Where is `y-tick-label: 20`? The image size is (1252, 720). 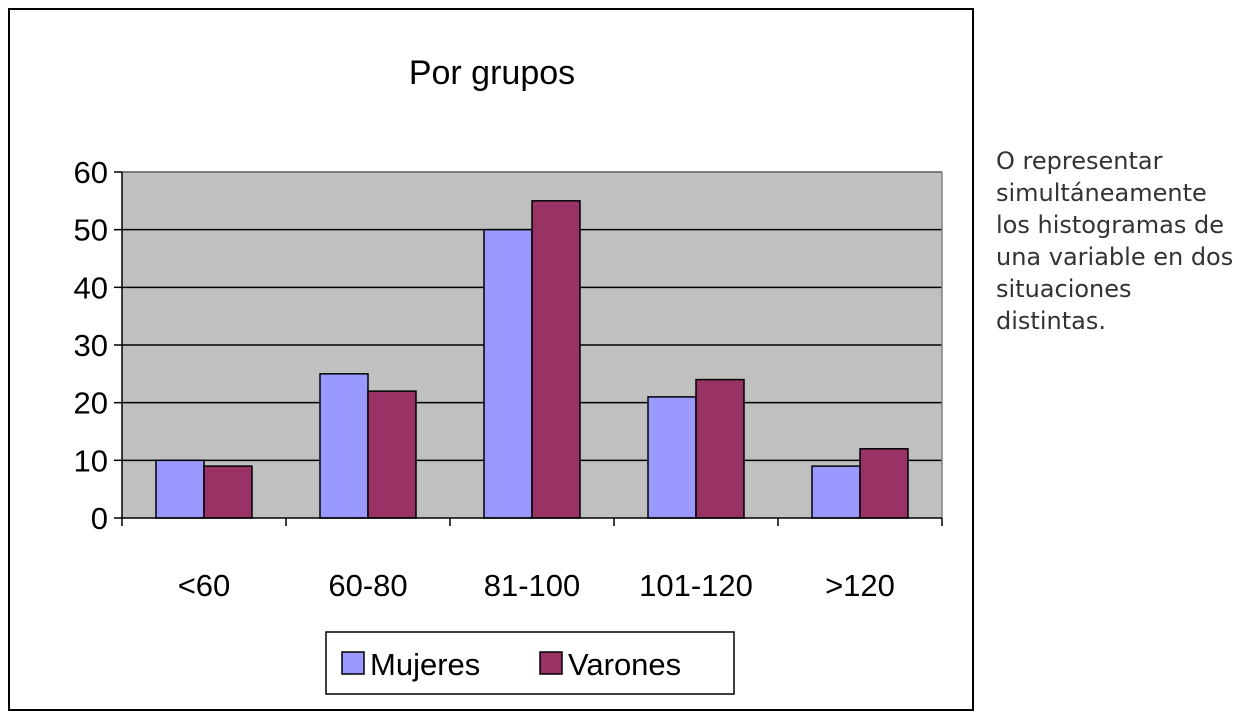 y-tick-label: 20 is located at coordinates (91, 403).